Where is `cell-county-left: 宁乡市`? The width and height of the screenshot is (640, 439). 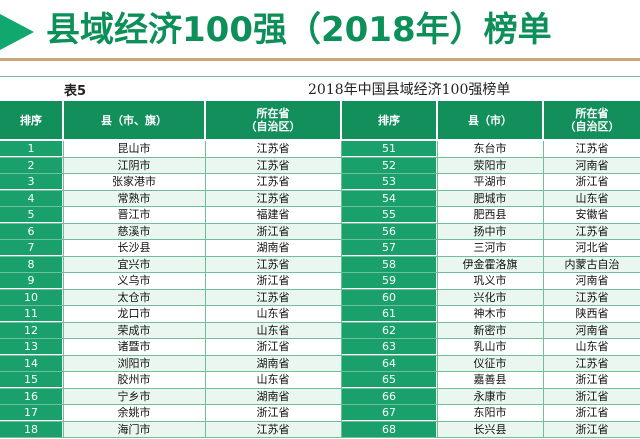
cell-county-left: 宁乡市 is located at coordinates (134, 396).